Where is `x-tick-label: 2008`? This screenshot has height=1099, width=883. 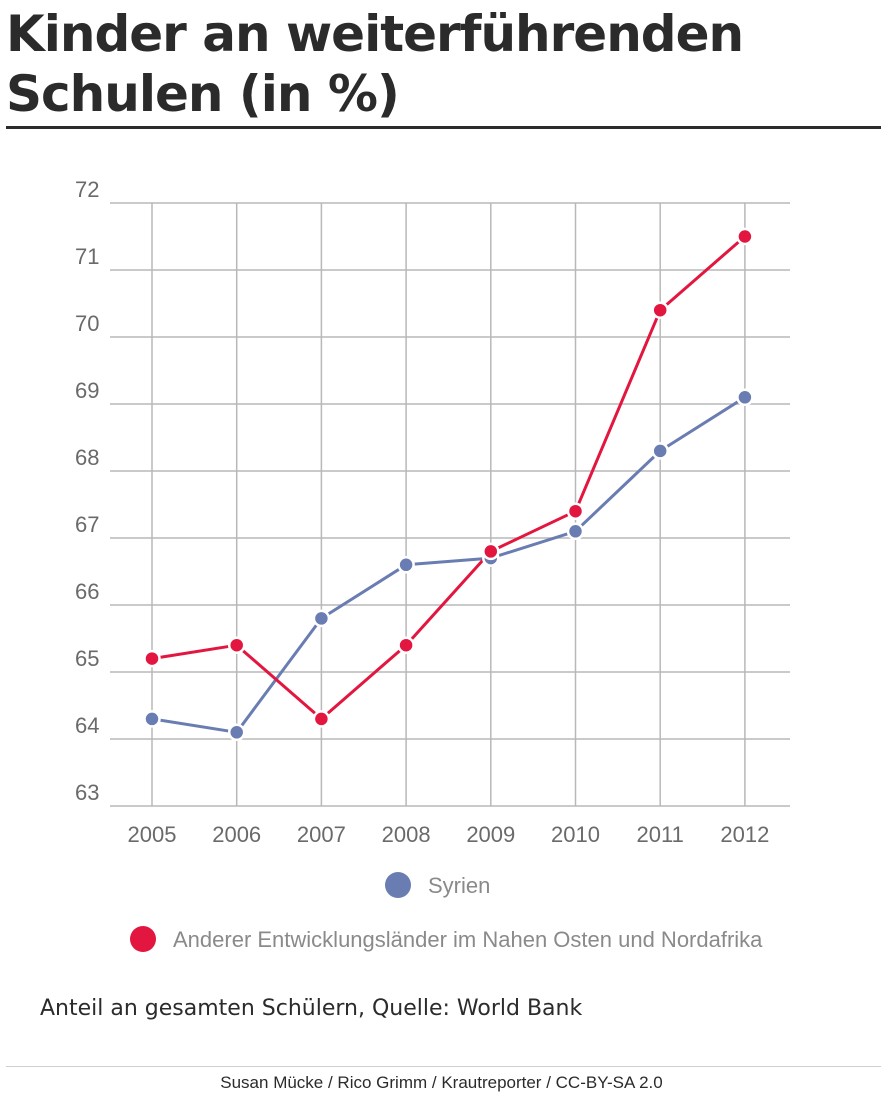
x-tick-label: 2008 is located at coordinates (406, 834).